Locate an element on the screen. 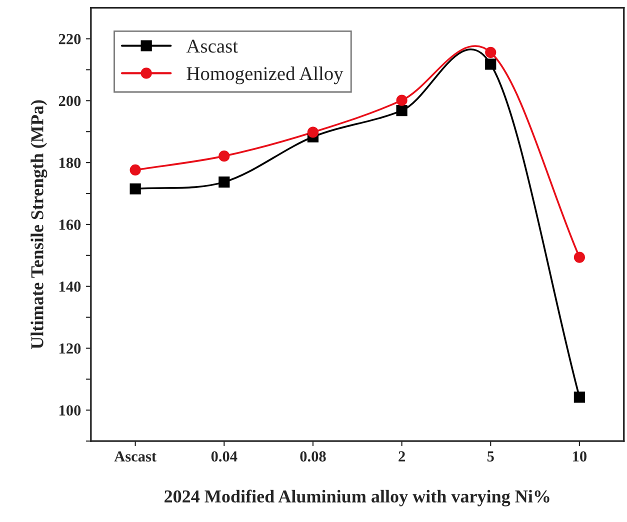 The width and height of the screenshot is (627, 522). x-tick-label: Ascast is located at coordinates (135, 456).